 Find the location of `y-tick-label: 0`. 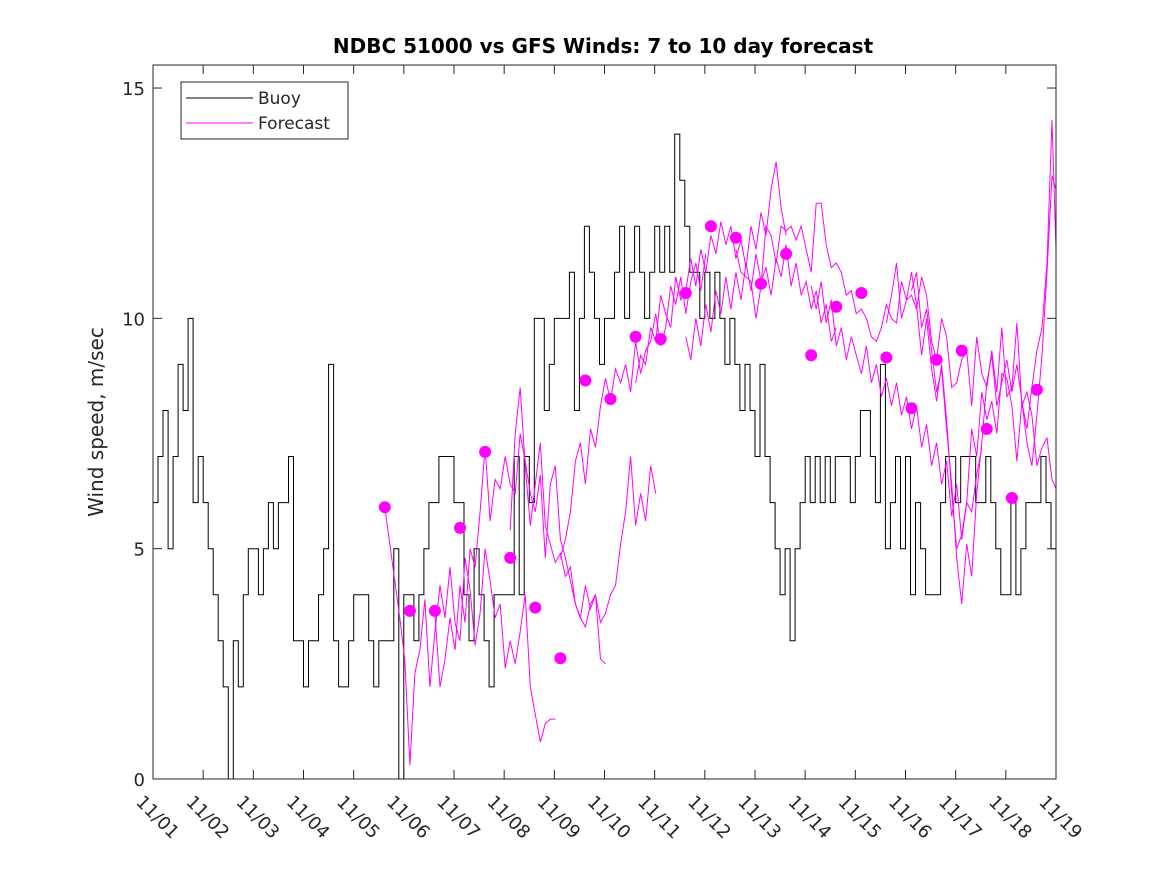

y-tick-label: 0 is located at coordinates (139, 780).